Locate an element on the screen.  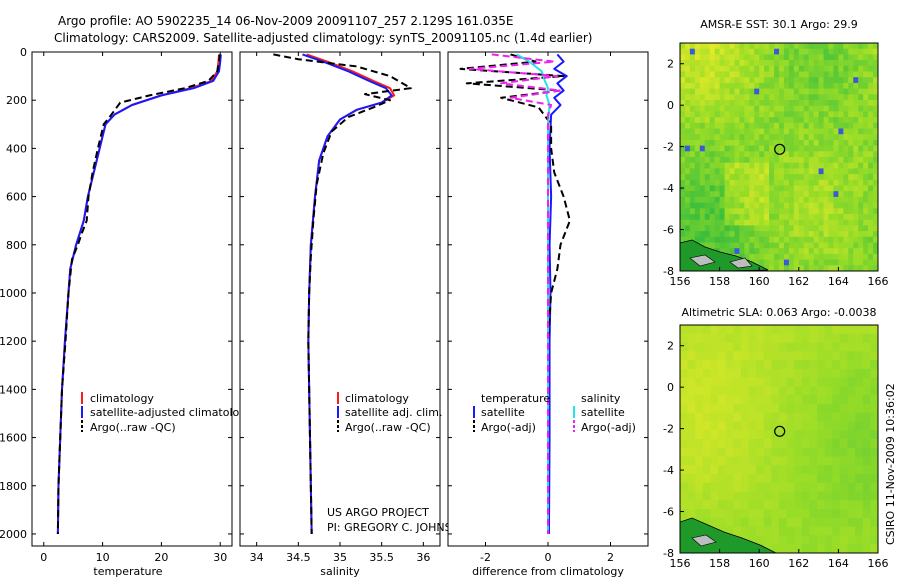
series-line-salinity-satellite is located at coordinates (533, 293).